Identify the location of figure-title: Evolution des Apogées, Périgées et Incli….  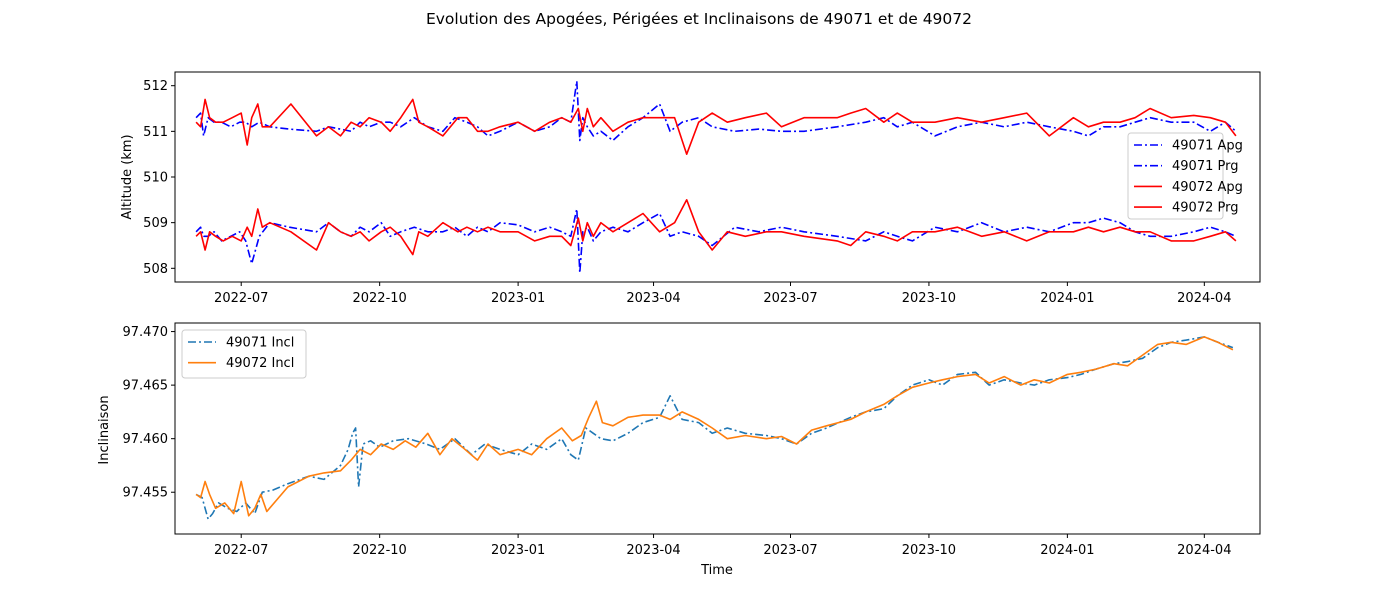
(699, 19).